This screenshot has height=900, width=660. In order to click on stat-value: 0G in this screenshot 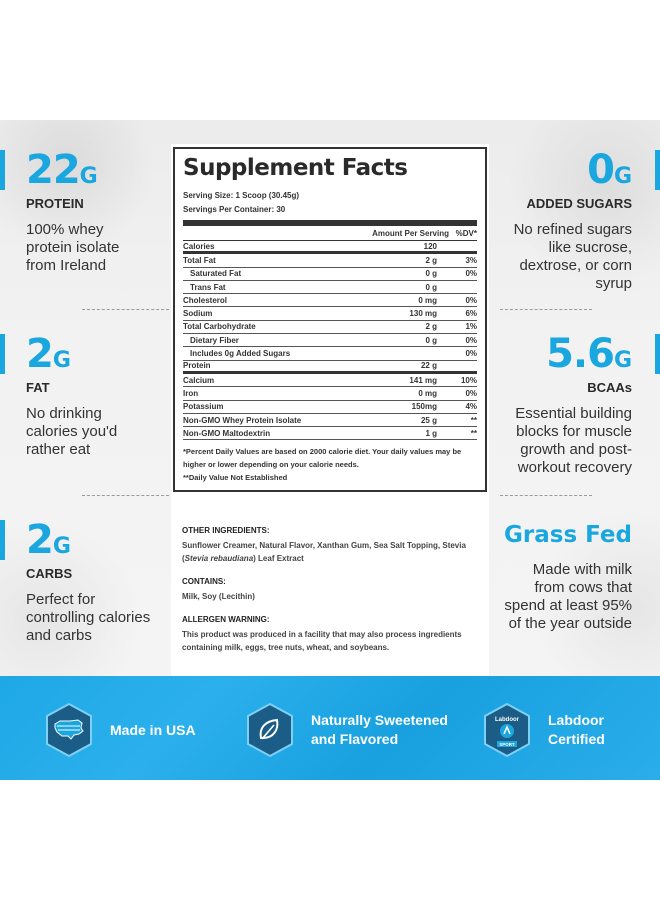, I will do `click(609, 170)`.